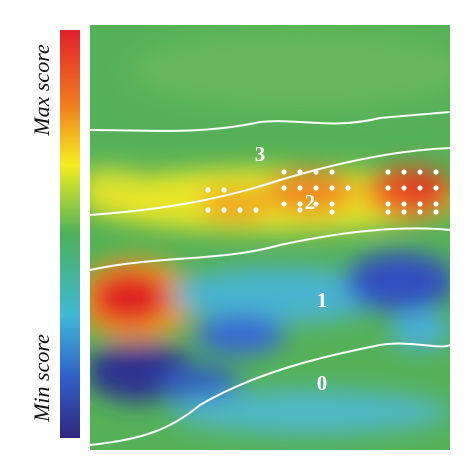 This screenshot has width=474, height=476. I want to click on min-label: Min score, so click(41, 378).